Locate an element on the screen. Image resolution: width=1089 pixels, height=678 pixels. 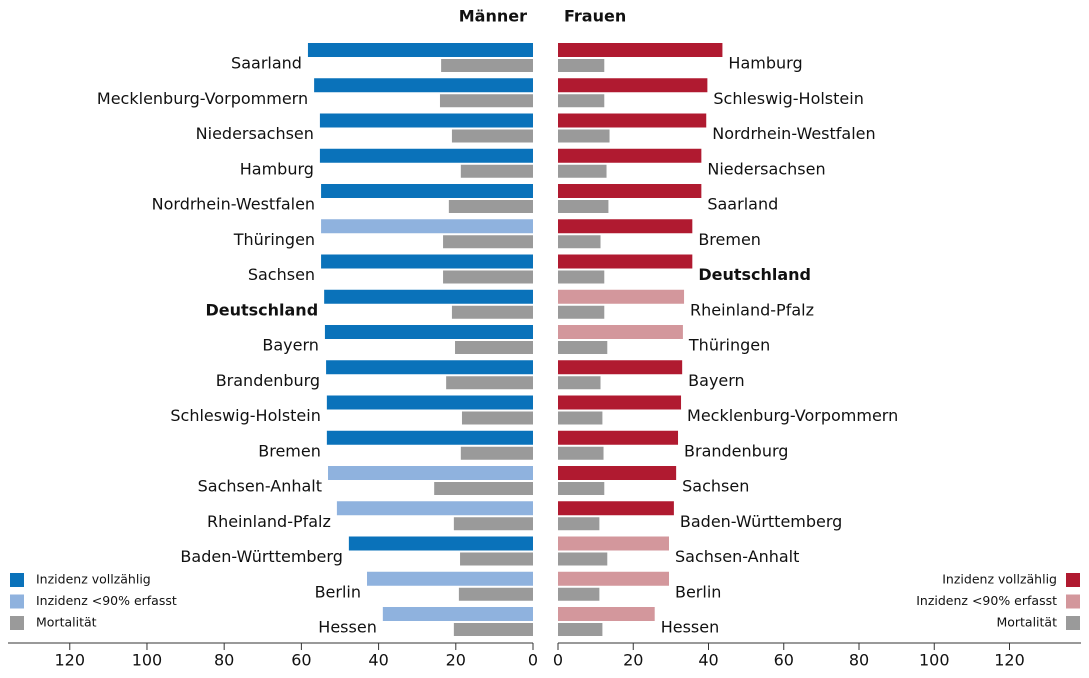
panel-title: Frauen is located at coordinates (595, 16).